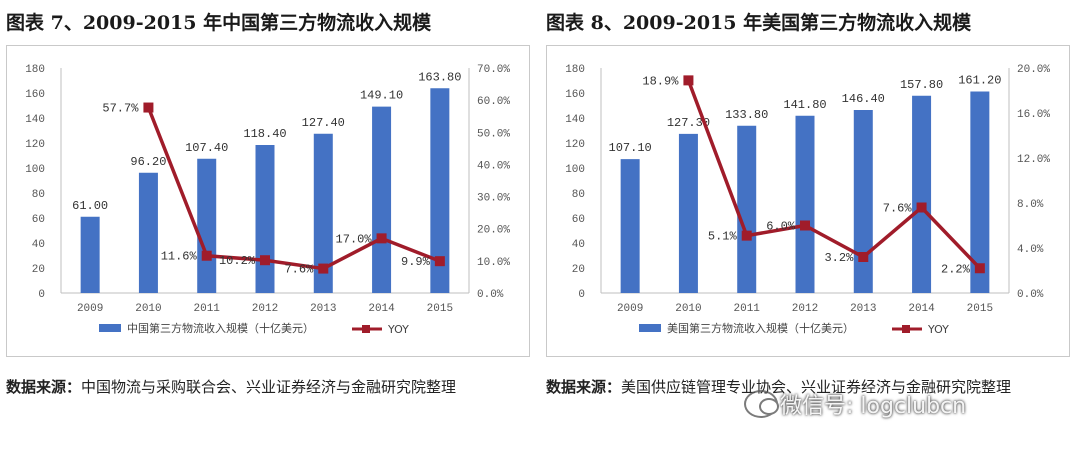 The image size is (1080, 451). What do you see at coordinates (781, 227) in the screenshot?
I see `yoy-value-label: 6.0%` at bounding box center [781, 227].